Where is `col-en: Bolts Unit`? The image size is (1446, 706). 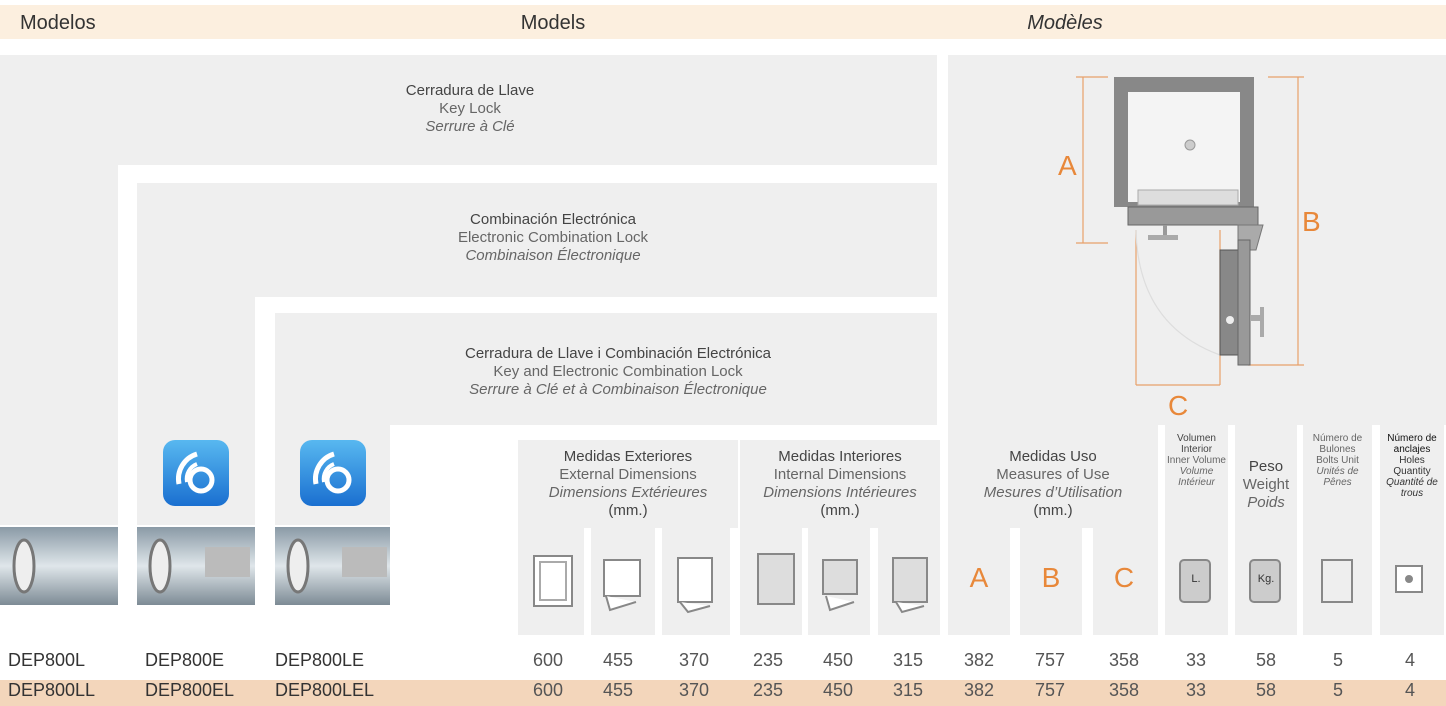
col-en: Bolts Unit is located at coordinates (1337, 460).